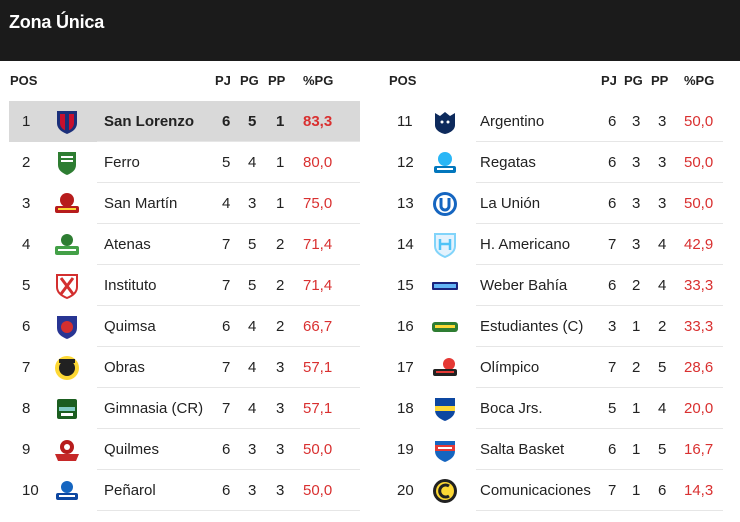 This screenshot has width=740, height=522. I want to click on table-row: 20 Comunicaciones 7 1 6 14,3, so click(553, 490).